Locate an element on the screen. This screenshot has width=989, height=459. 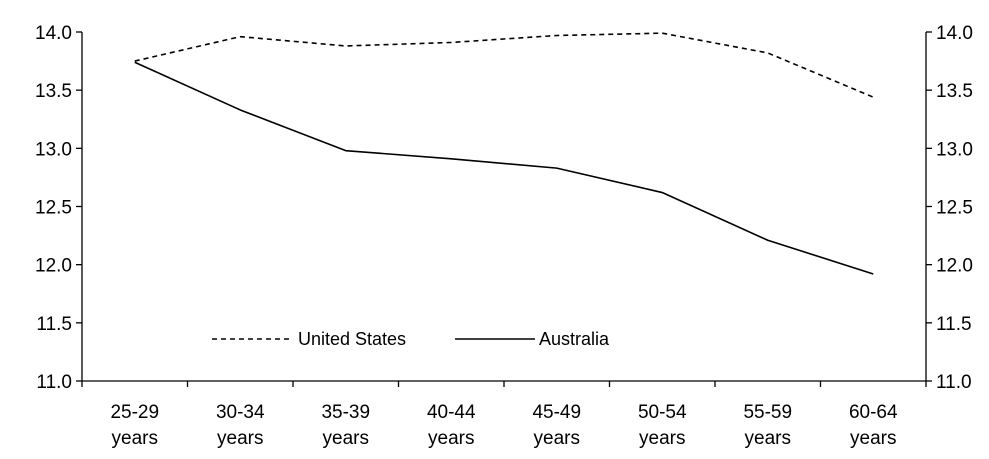
y-tick-label-left: 11.5 is located at coordinates (54, 324).